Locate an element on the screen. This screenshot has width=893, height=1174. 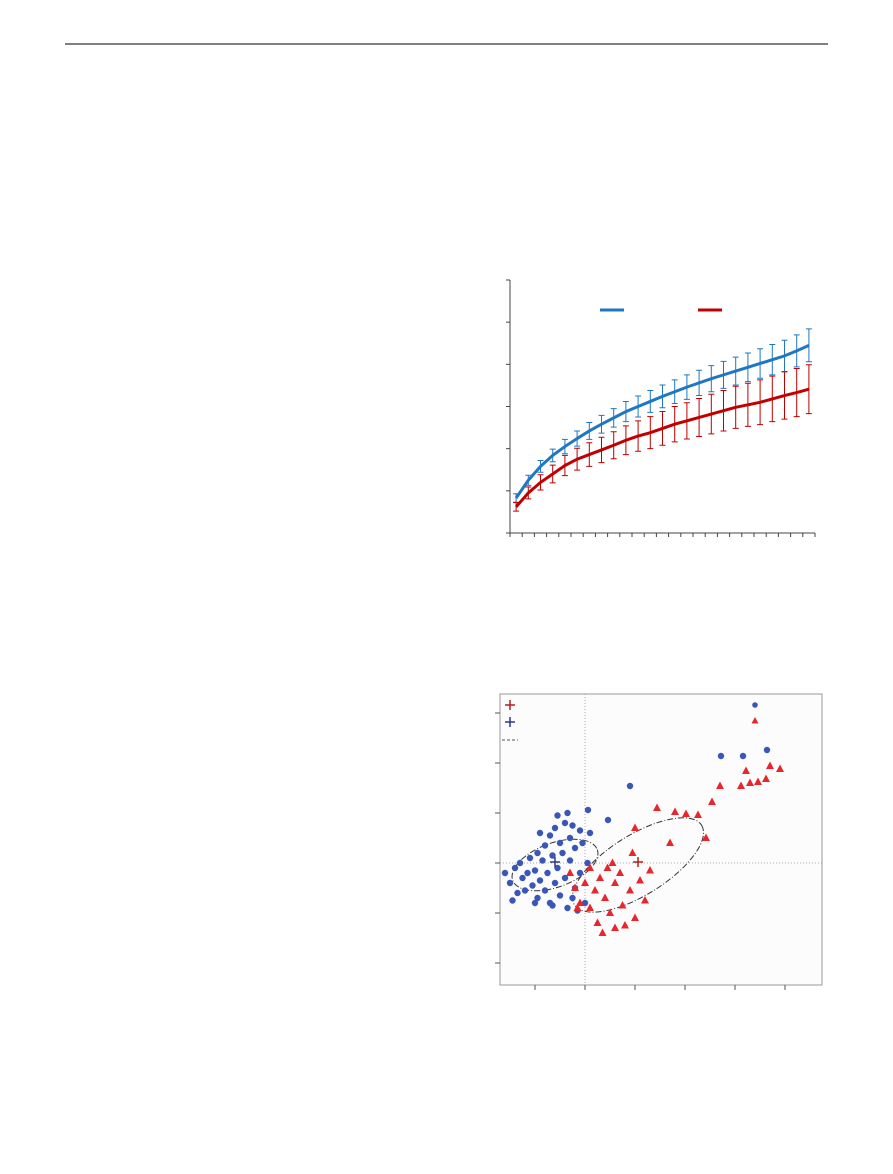
line-chart is located at coordinates (661, 408).